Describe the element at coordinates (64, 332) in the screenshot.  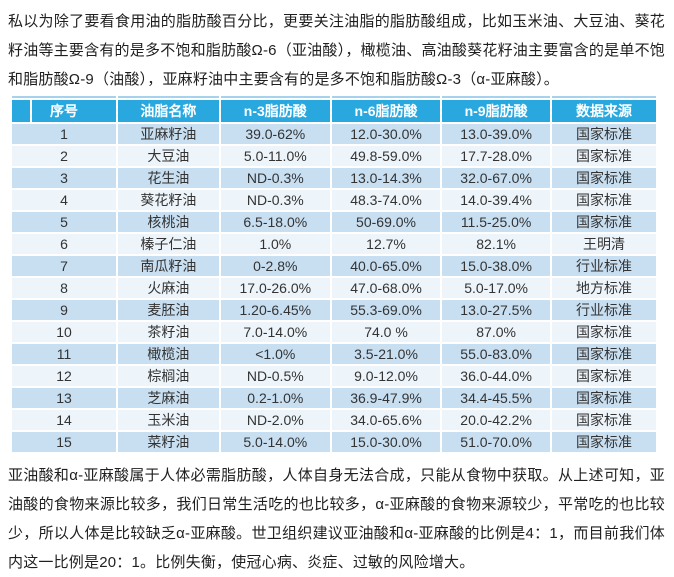
I see `table-cell: 10` at that location.